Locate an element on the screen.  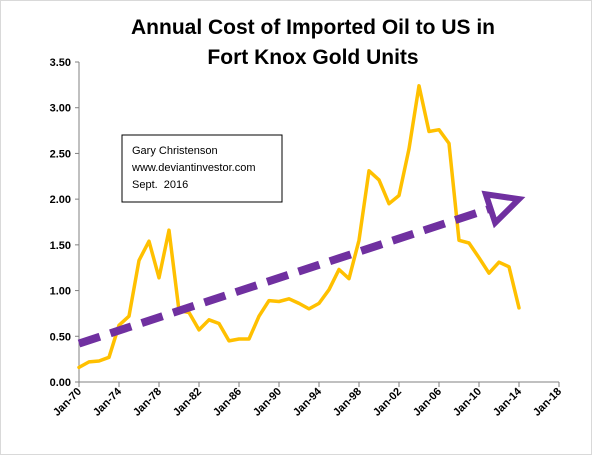
y-tick-label: 1.50 is located at coordinates (60, 246).